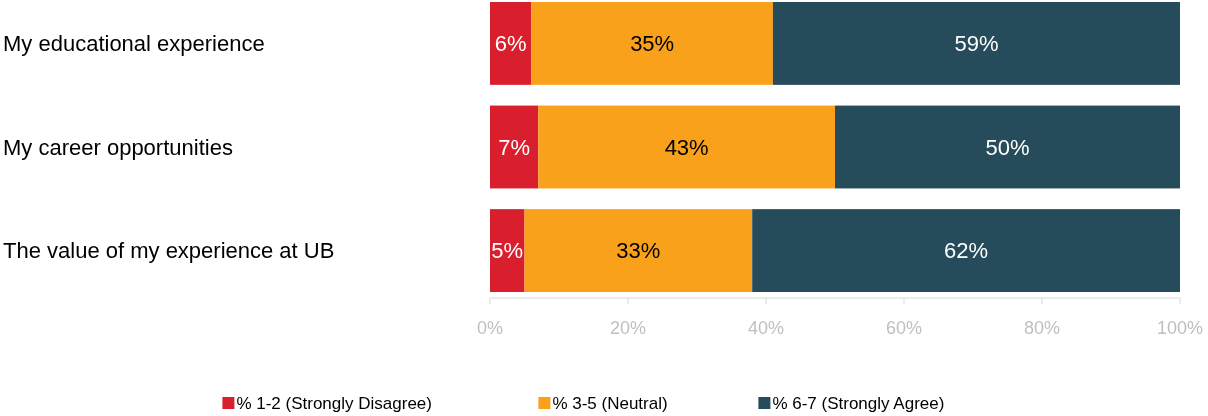  Describe the element at coordinates (169, 251) in the screenshot. I see `y-tick-label: The value of my experience at UB` at that location.